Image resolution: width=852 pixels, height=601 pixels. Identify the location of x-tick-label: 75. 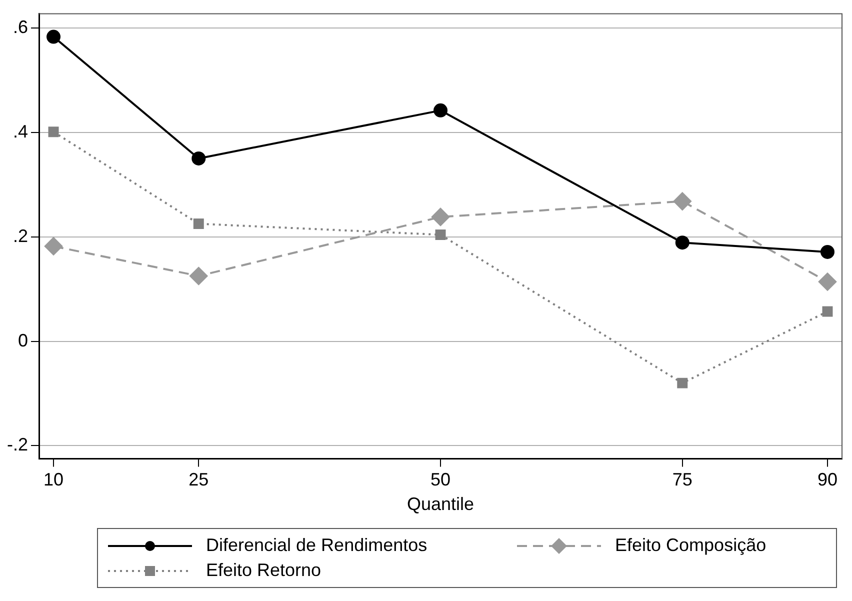
(682, 480).